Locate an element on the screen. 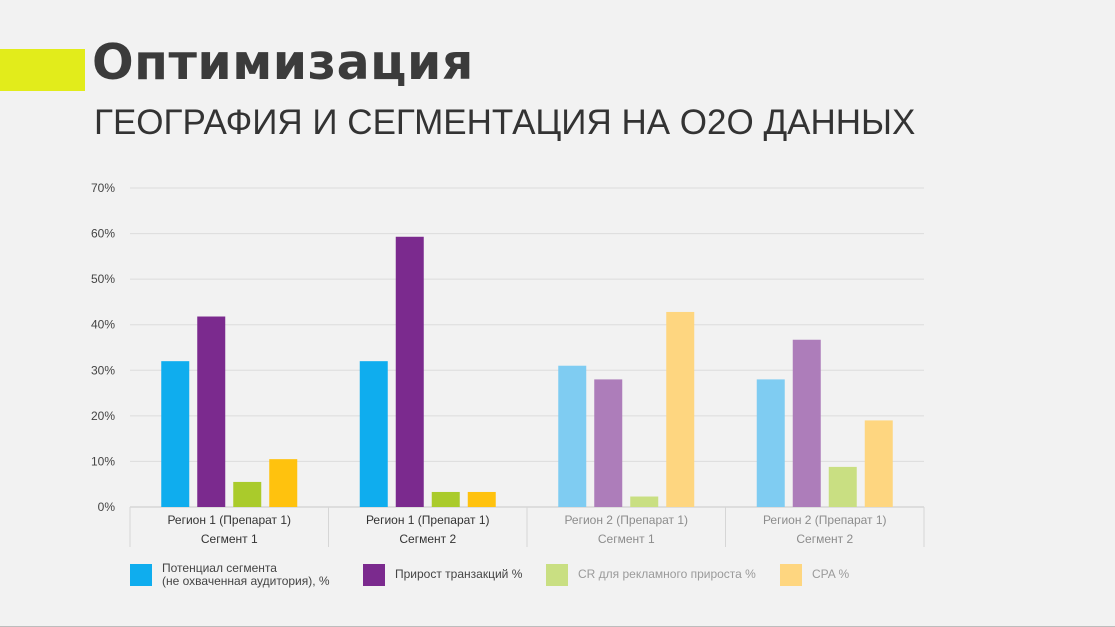  legend-label: CPA % is located at coordinates (831, 574).